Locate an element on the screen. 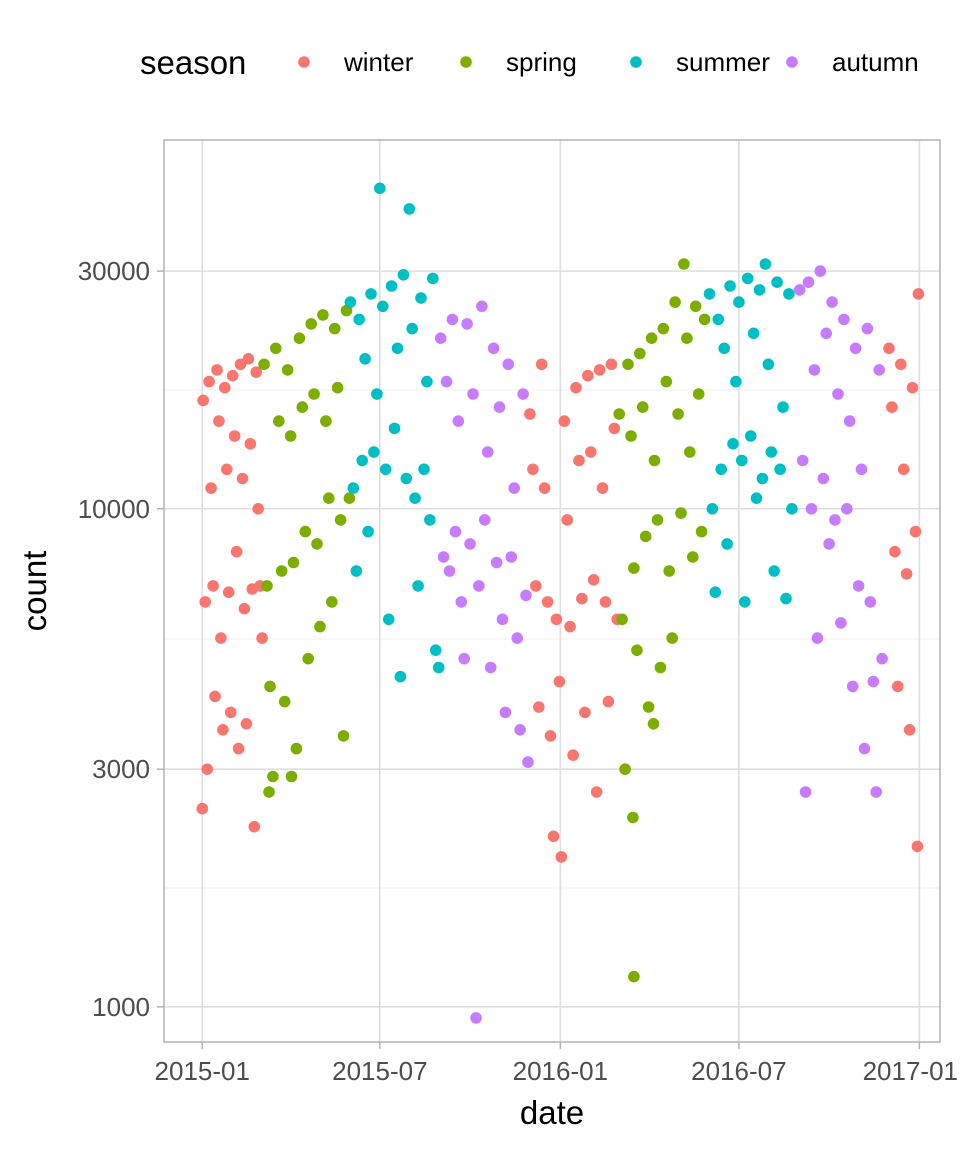 The width and height of the screenshot is (960, 1152). legend-items: winter spring summer autumn is located at coordinates (608, 62).